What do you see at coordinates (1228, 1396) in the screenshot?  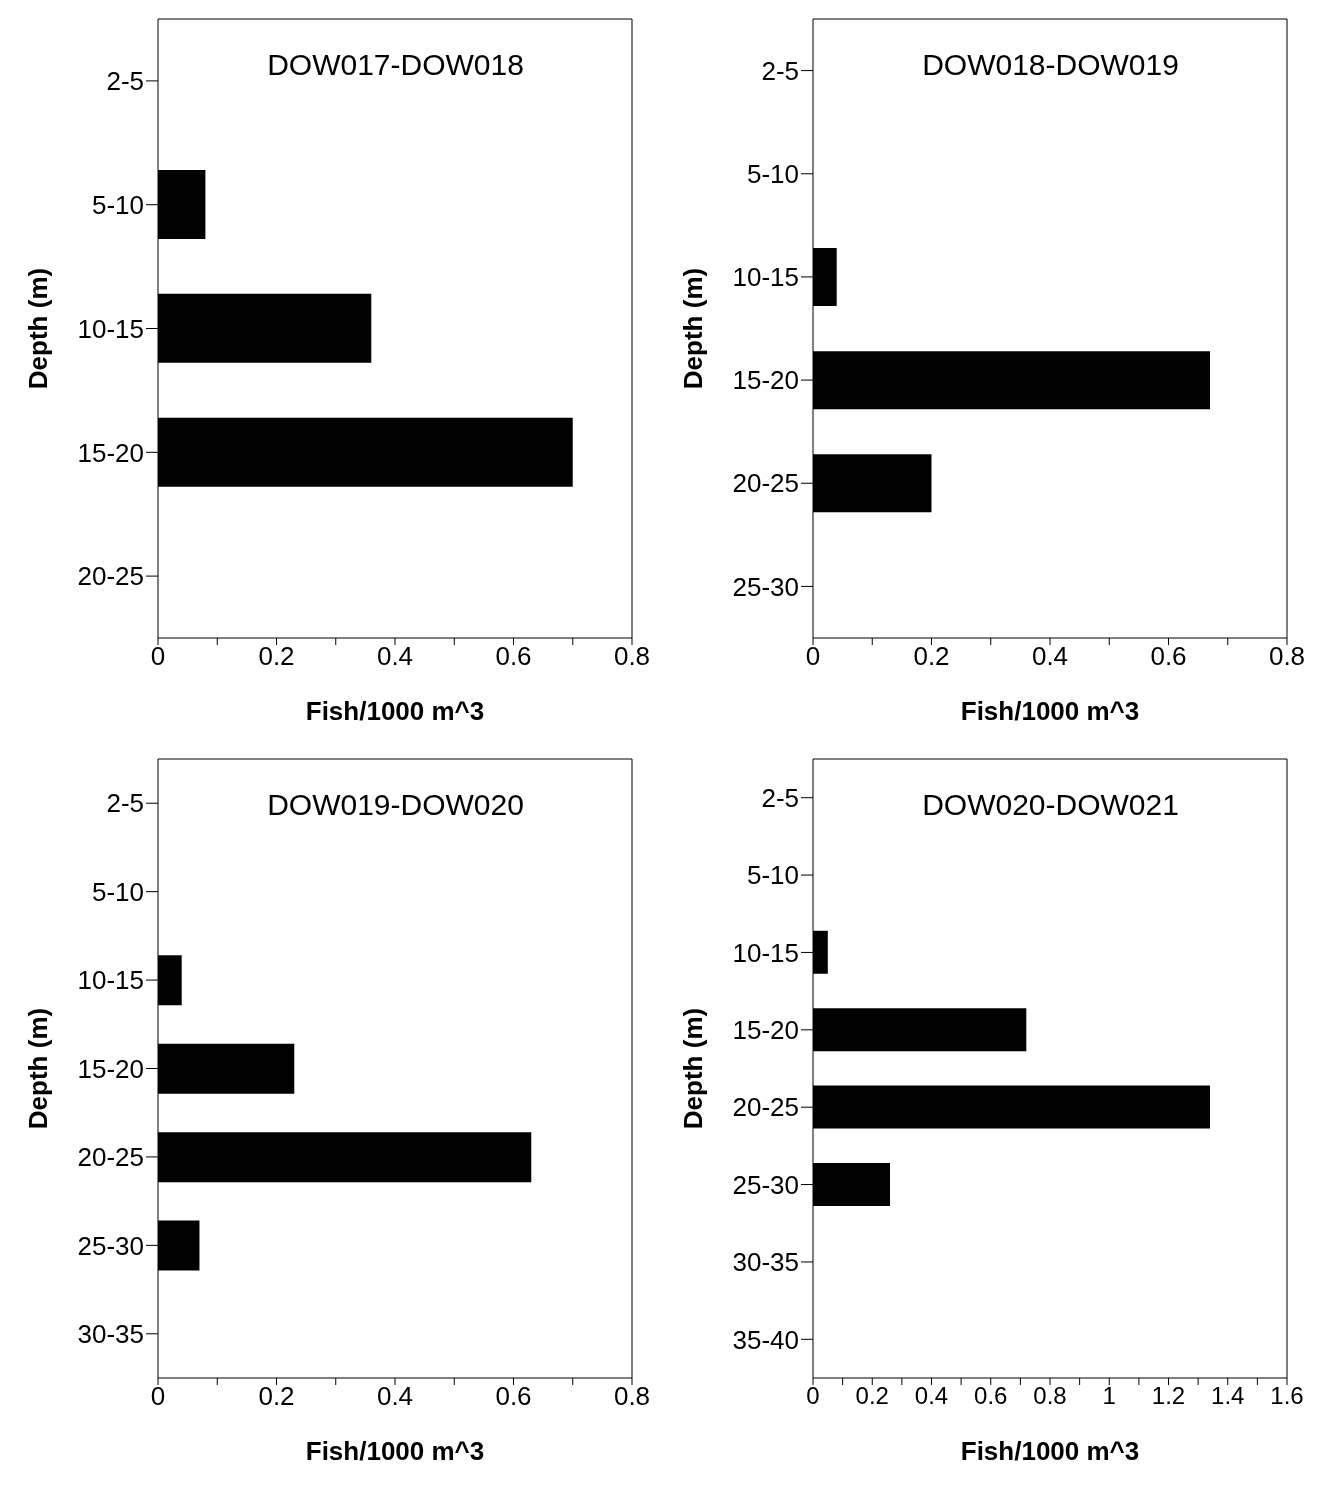 I see `x-tick-label: 1.4` at bounding box center [1228, 1396].